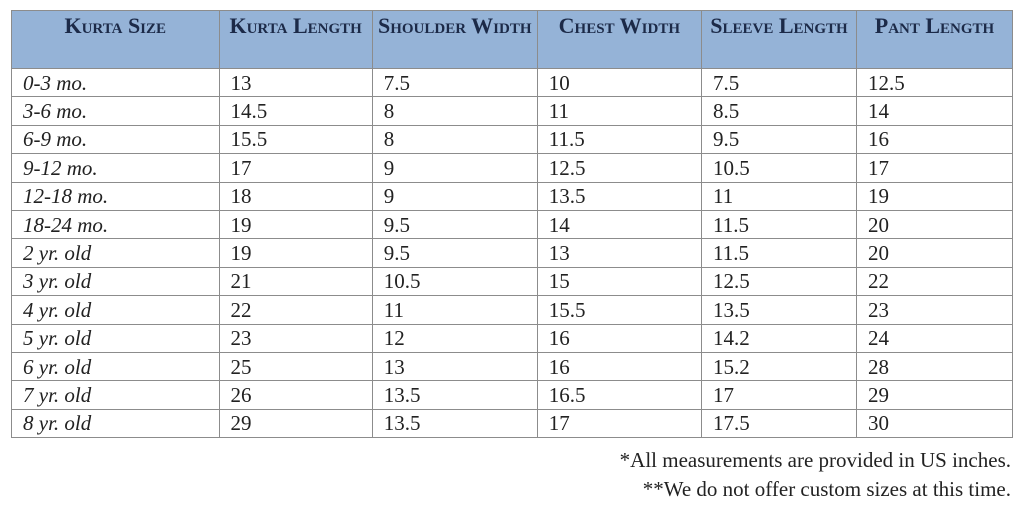 Image resolution: width=1024 pixels, height=505 pixels. I want to click on size-cell: 18-24 mo., so click(115, 224).